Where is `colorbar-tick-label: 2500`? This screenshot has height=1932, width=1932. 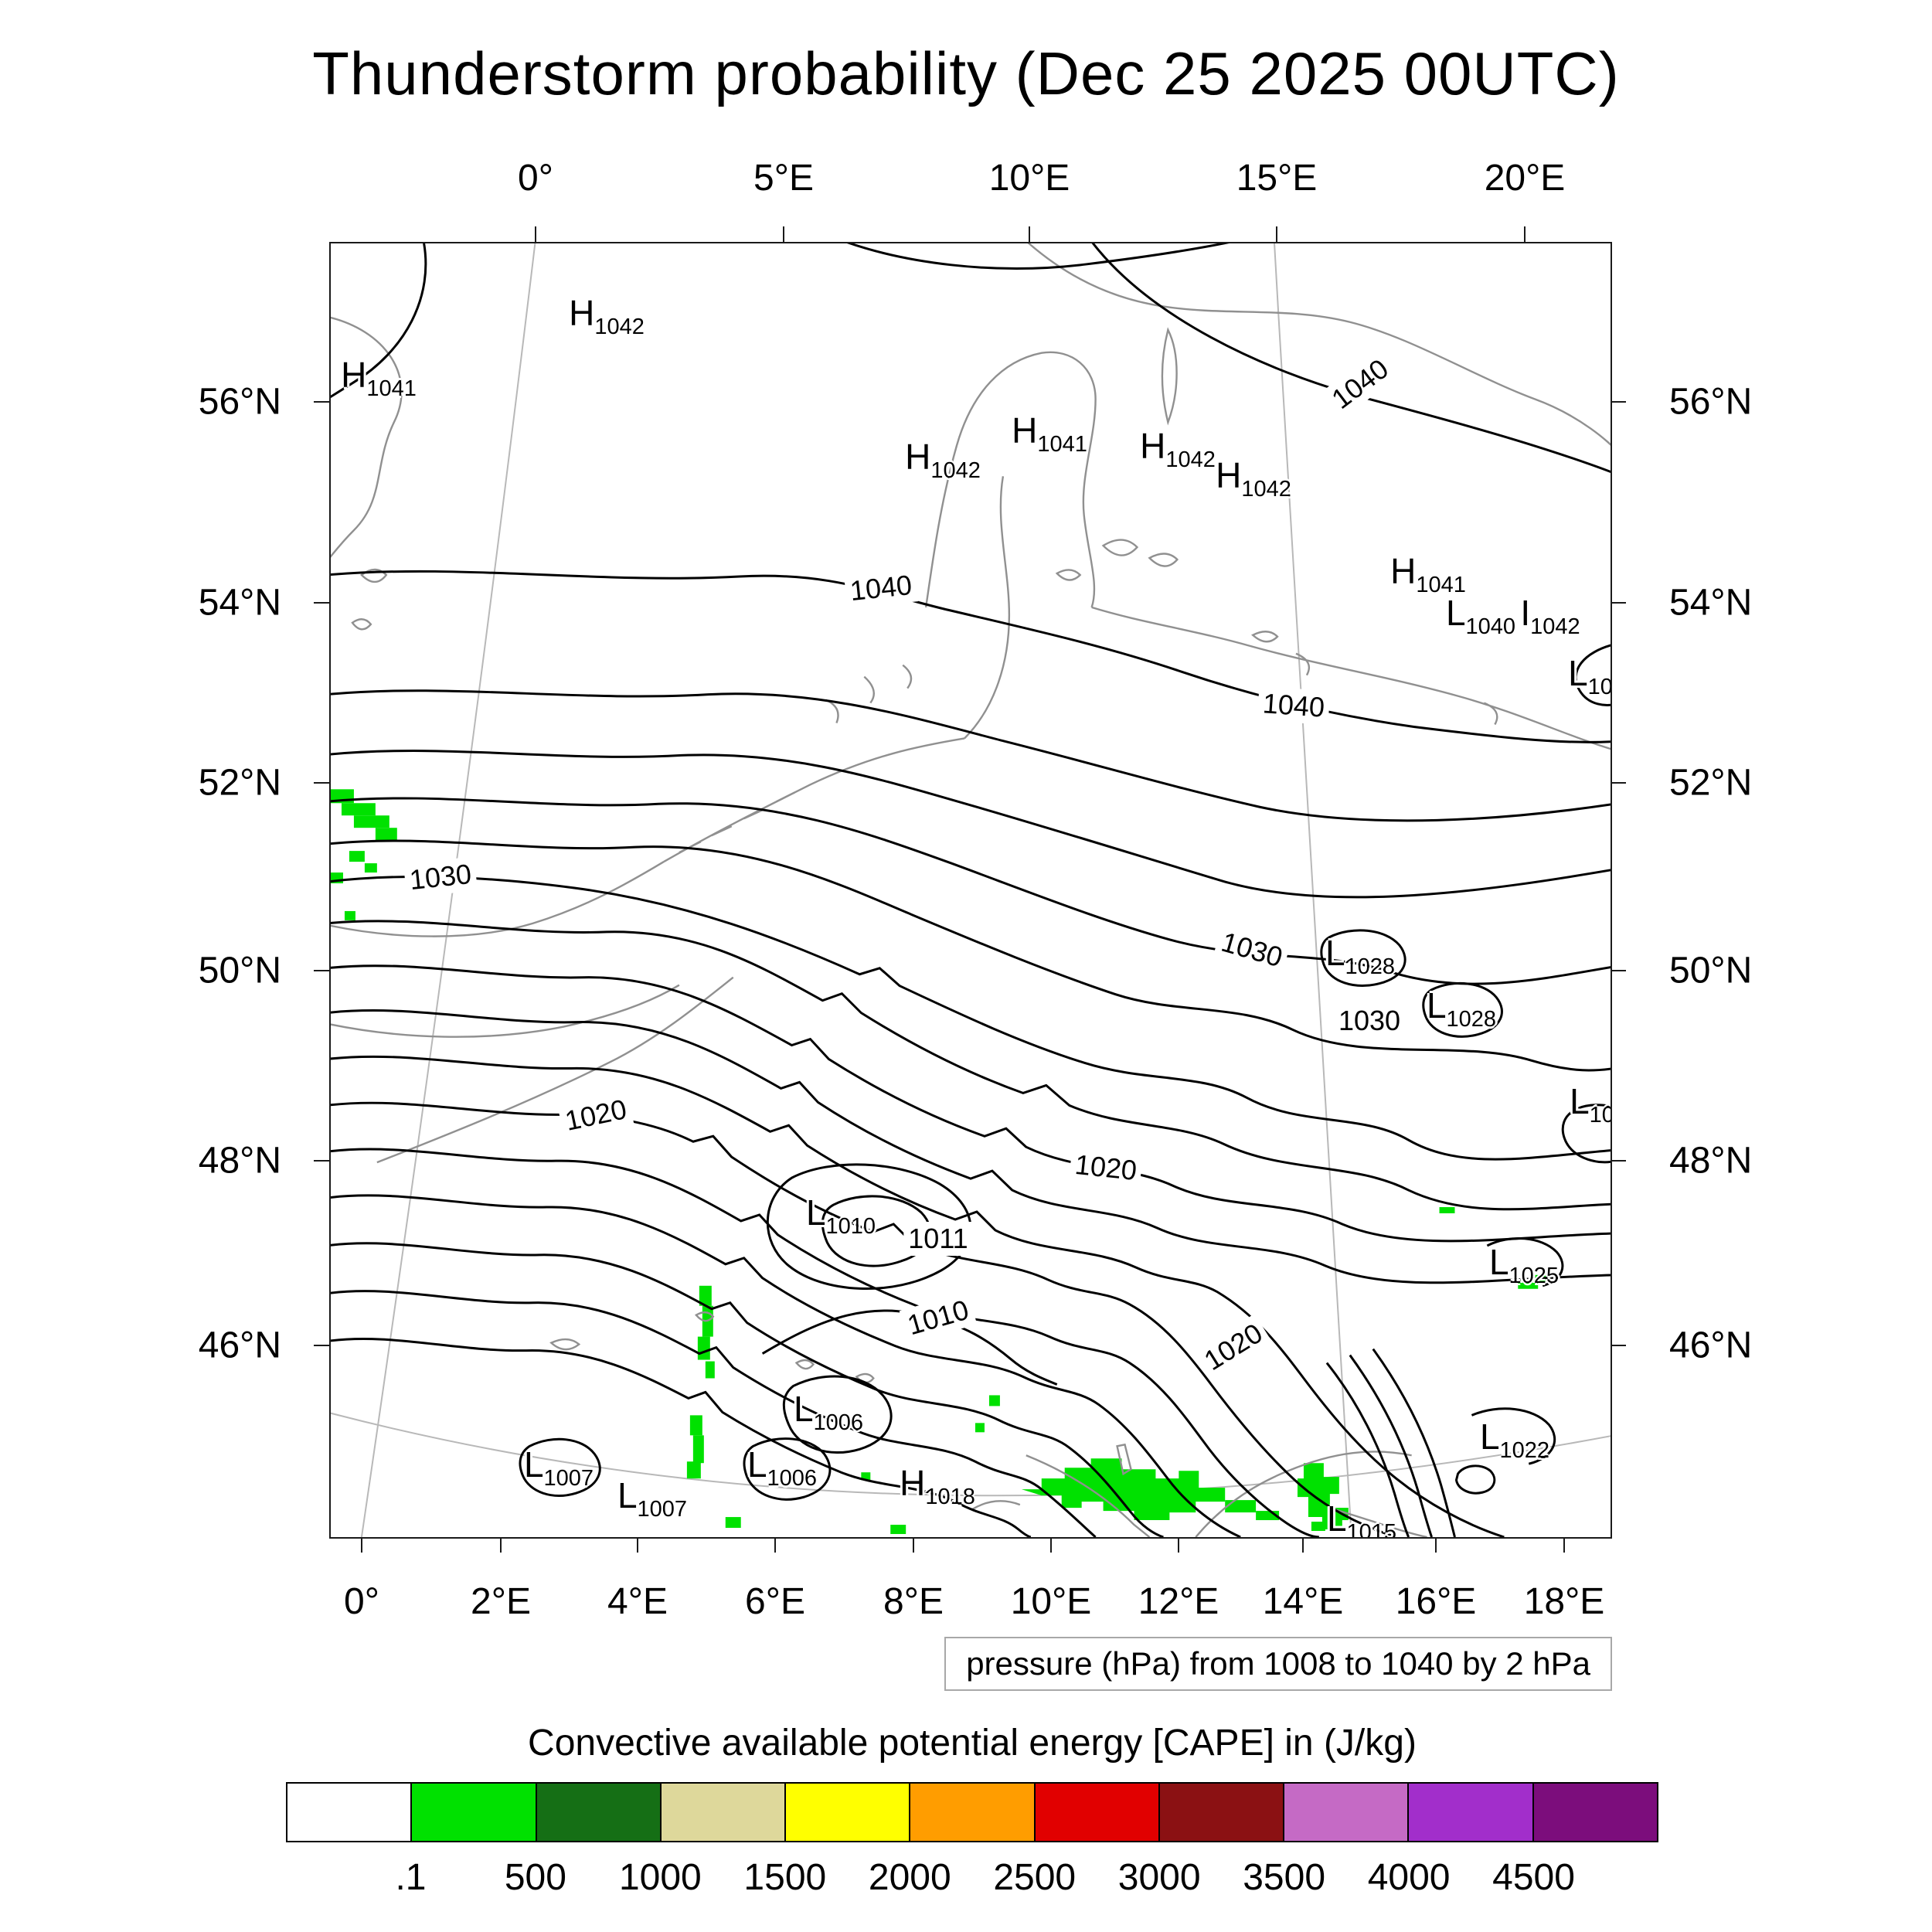 colorbar-tick-label: 2500 is located at coordinates (1035, 1878).